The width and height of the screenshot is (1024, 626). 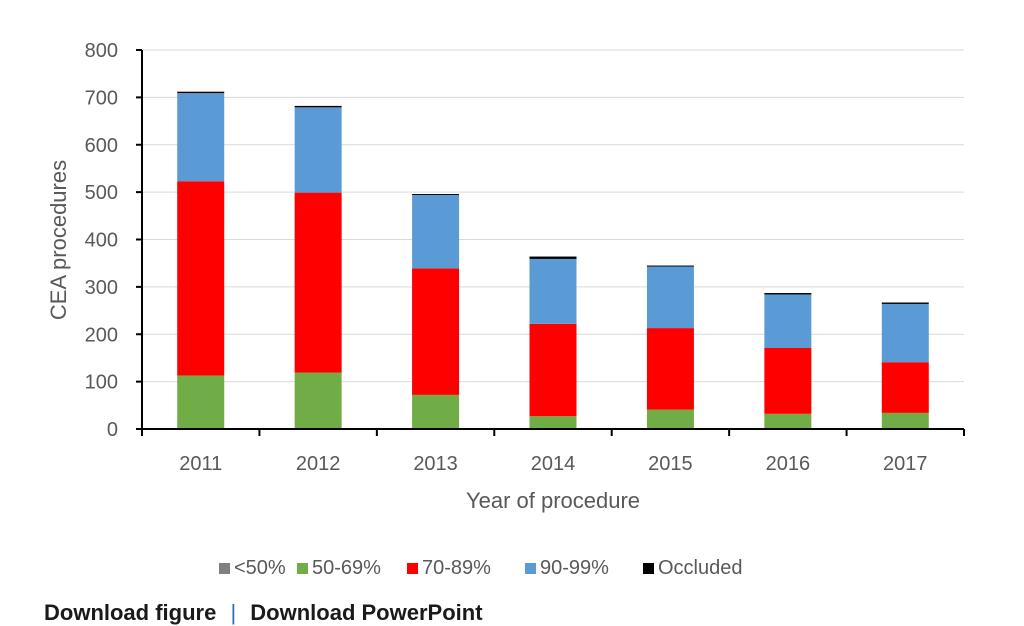 What do you see at coordinates (101, 335) in the screenshot?
I see `y-tick-label: 200` at bounding box center [101, 335].